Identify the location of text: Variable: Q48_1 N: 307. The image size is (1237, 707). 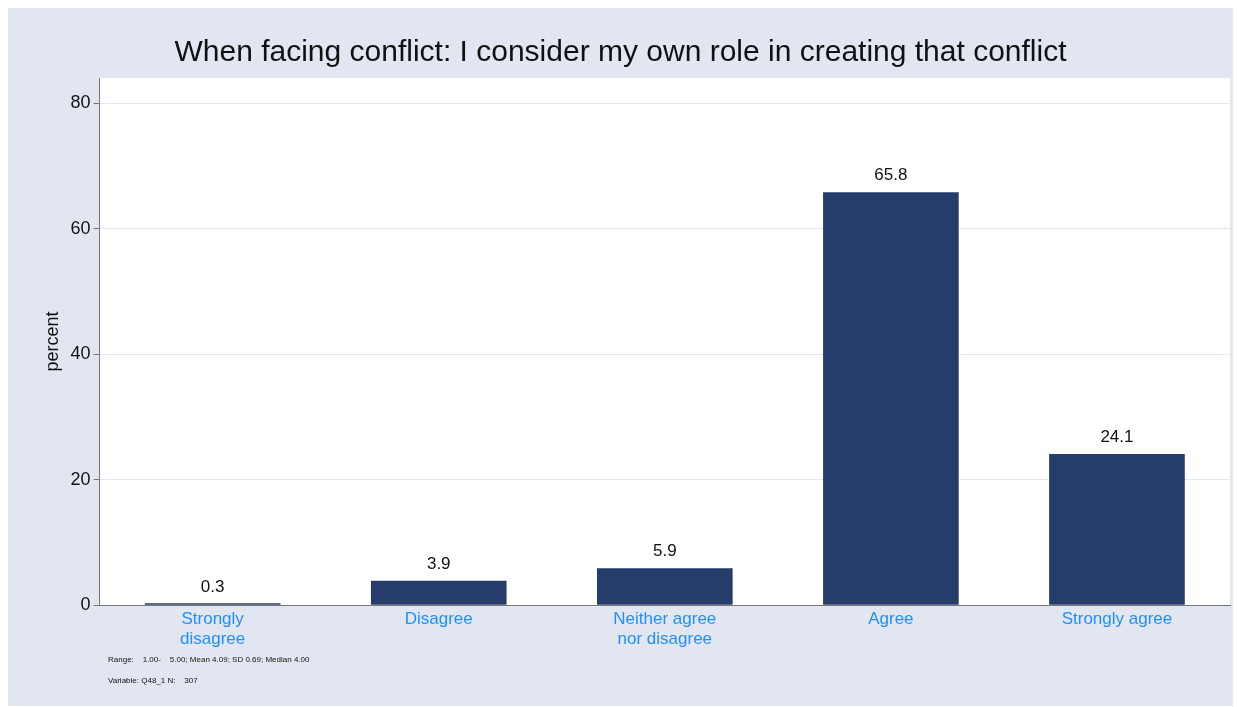
(153, 681).